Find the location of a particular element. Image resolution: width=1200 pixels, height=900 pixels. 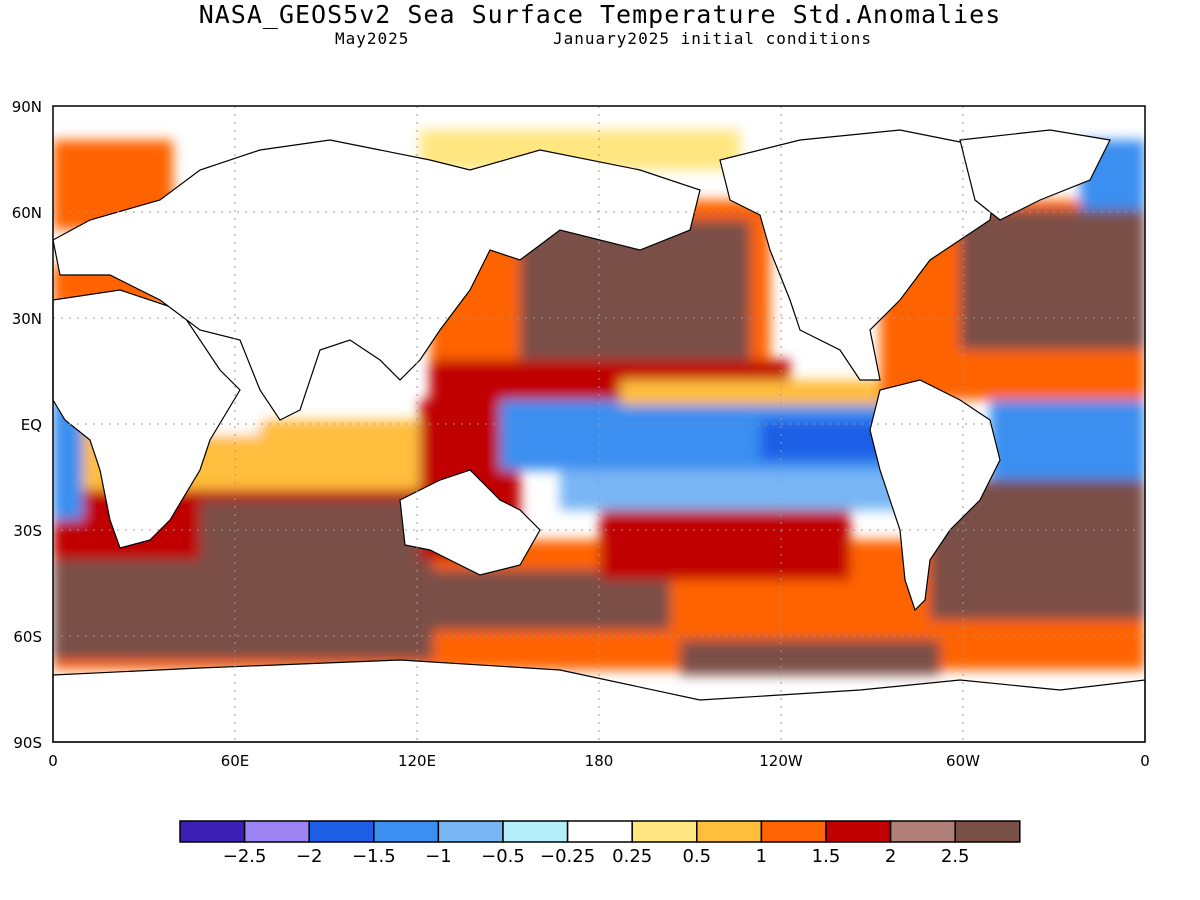

lat-label-30n: 30N is located at coordinates (27, 319).